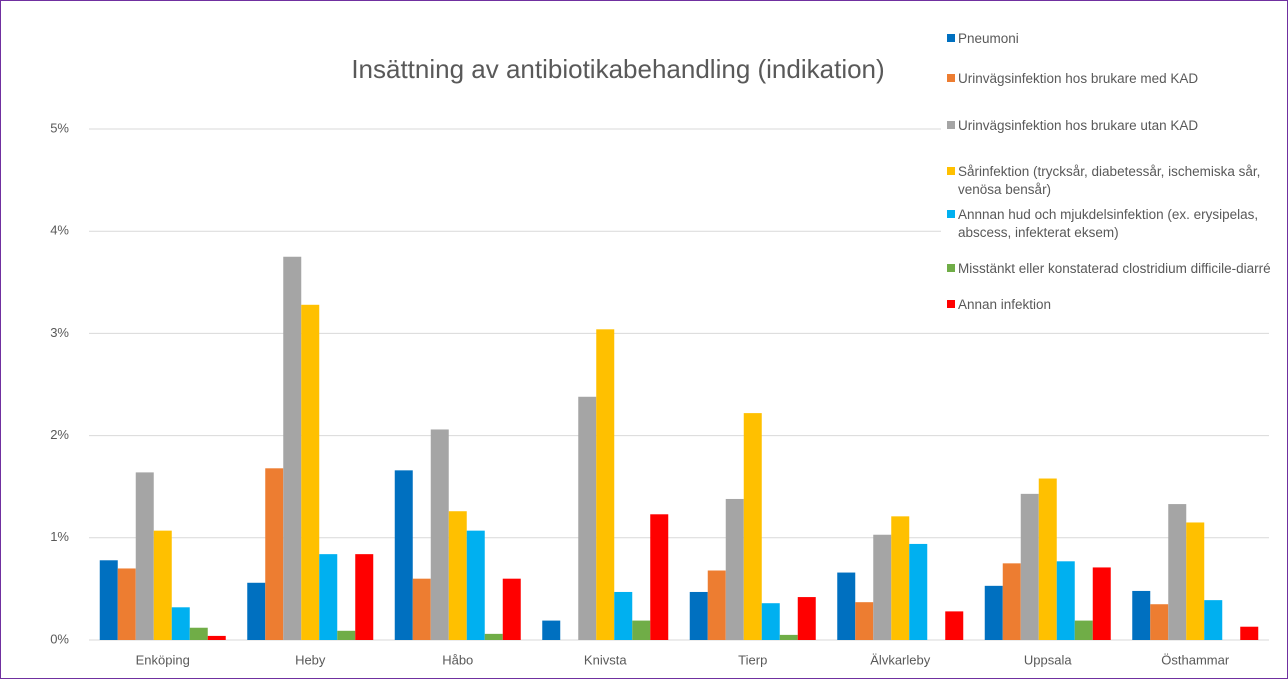 The height and width of the screenshot is (679, 1288). Describe the element at coordinates (457, 659) in the screenshot. I see `x-tick-label: Håbo` at that location.